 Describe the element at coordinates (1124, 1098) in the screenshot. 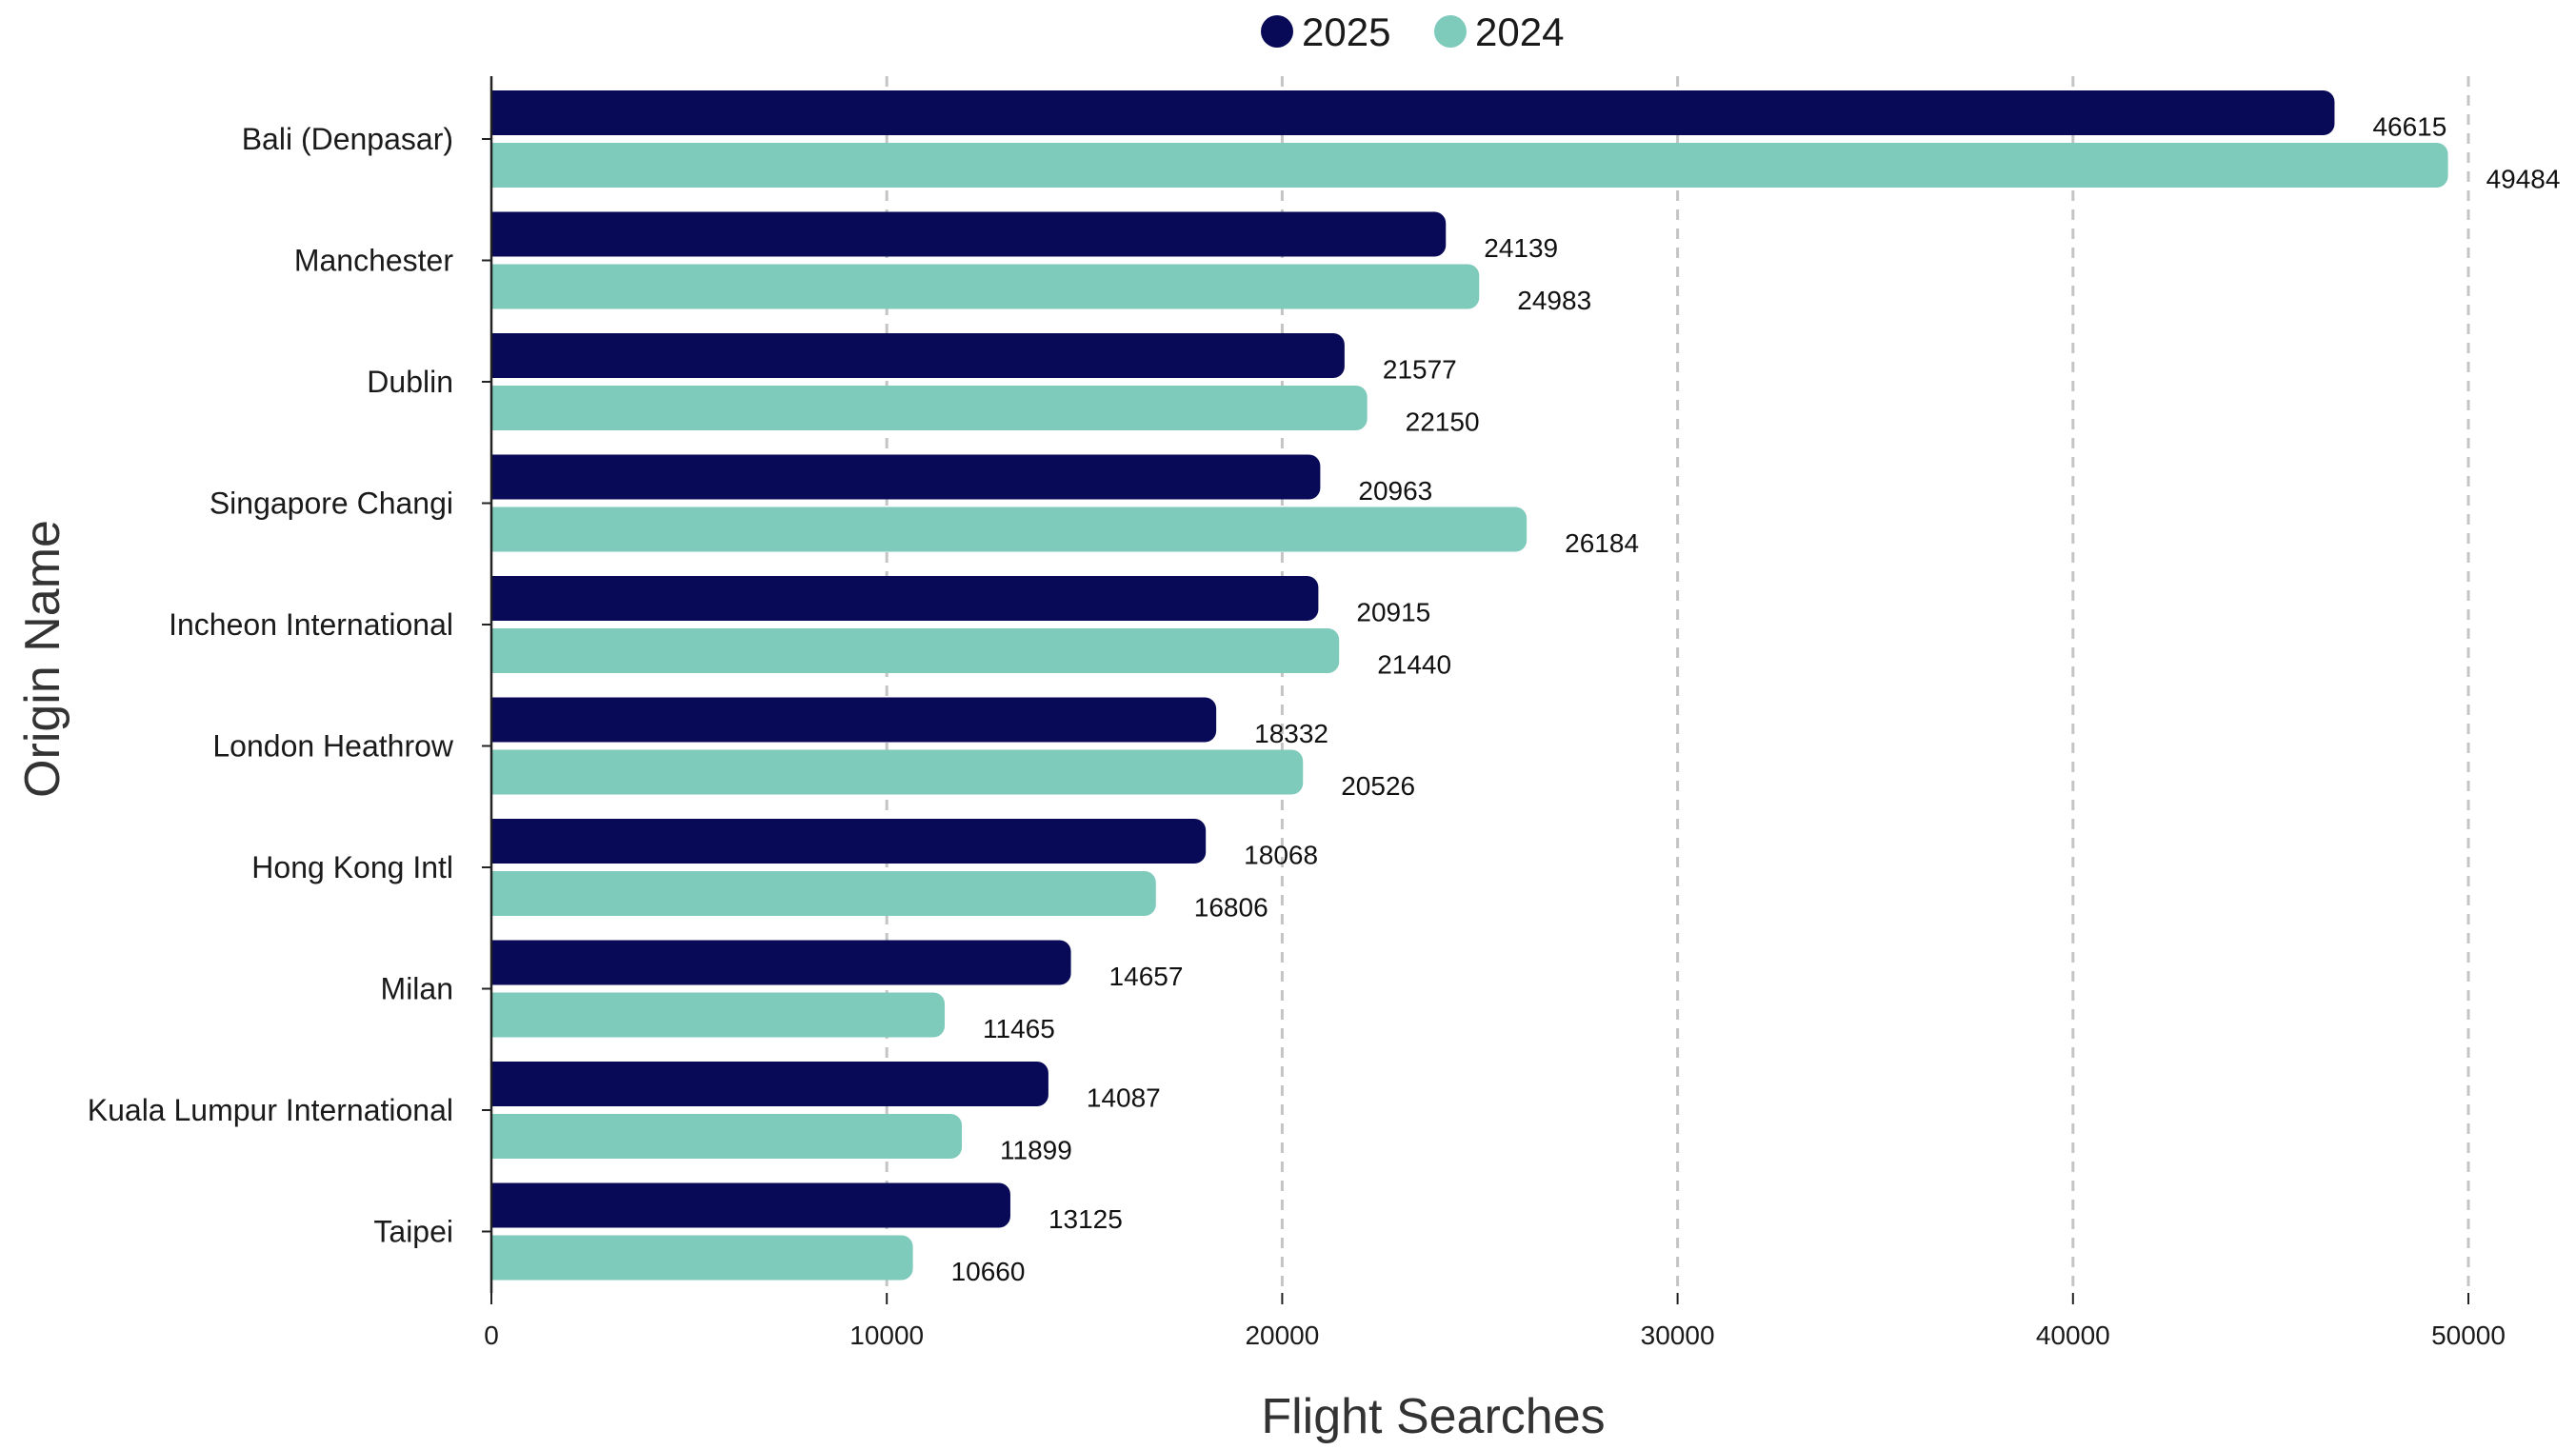

I see `data-label-2025-kuala-lumpur-international: 14087` at that location.